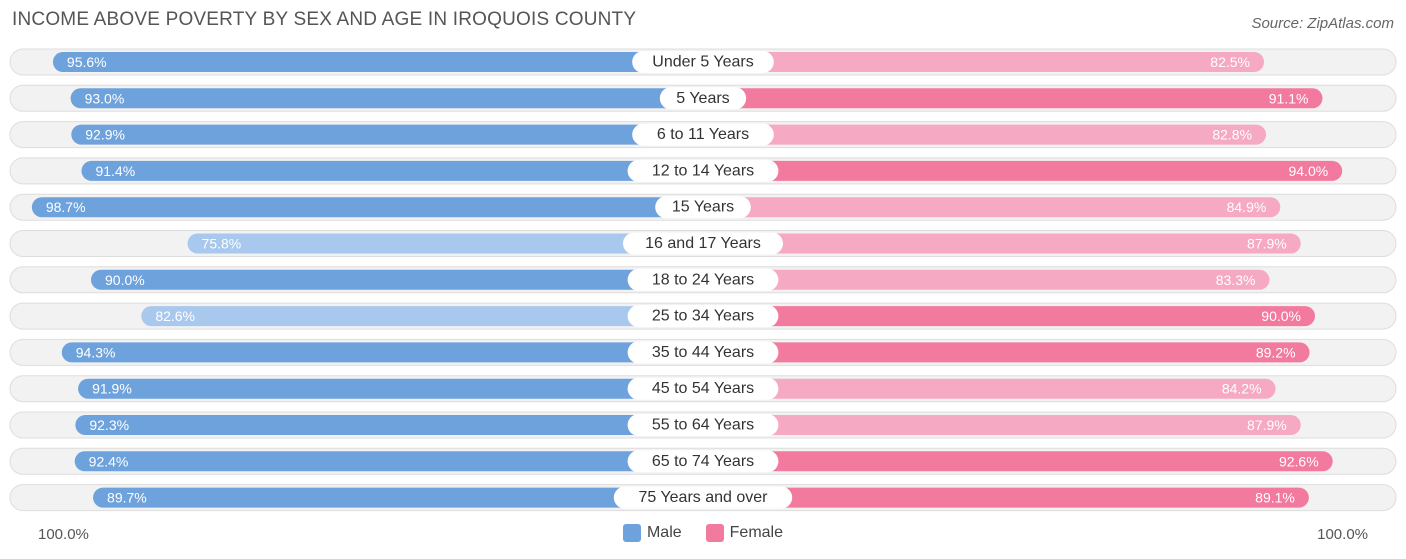 The image size is (1406, 559). I want to click on male-value-label: 93.0%, so click(105, 98).